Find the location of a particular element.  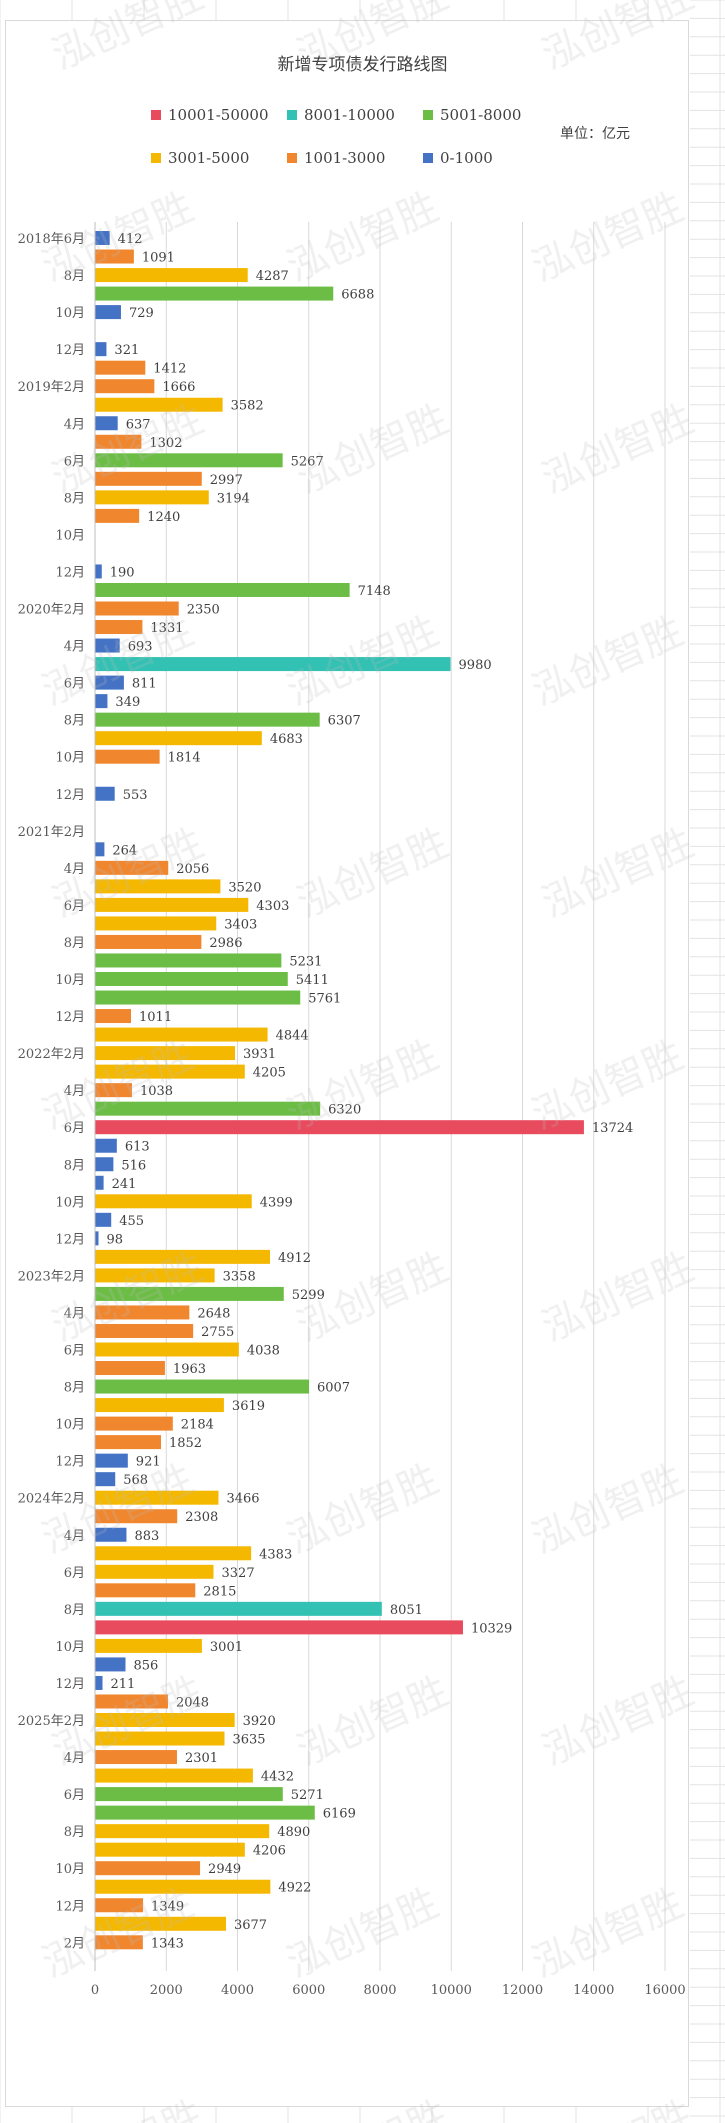

data-label: 613 is located at coordinates (137, 1147).